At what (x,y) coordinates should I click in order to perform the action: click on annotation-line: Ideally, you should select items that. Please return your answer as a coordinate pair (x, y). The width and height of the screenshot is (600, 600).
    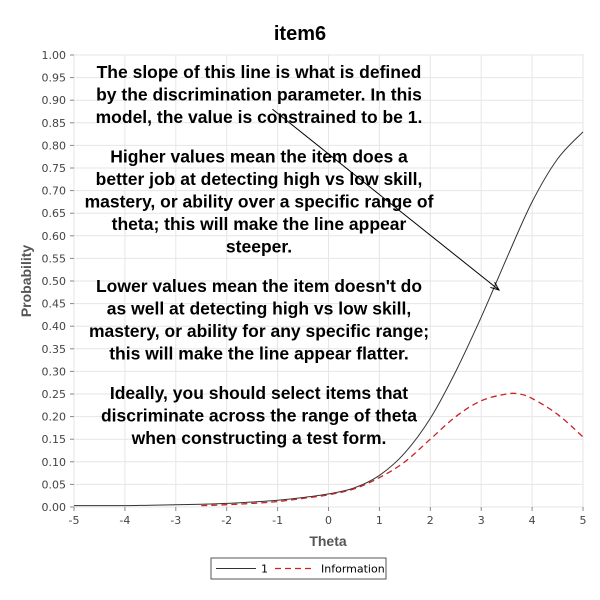
    Looking at the image, I should click on (259, 393).